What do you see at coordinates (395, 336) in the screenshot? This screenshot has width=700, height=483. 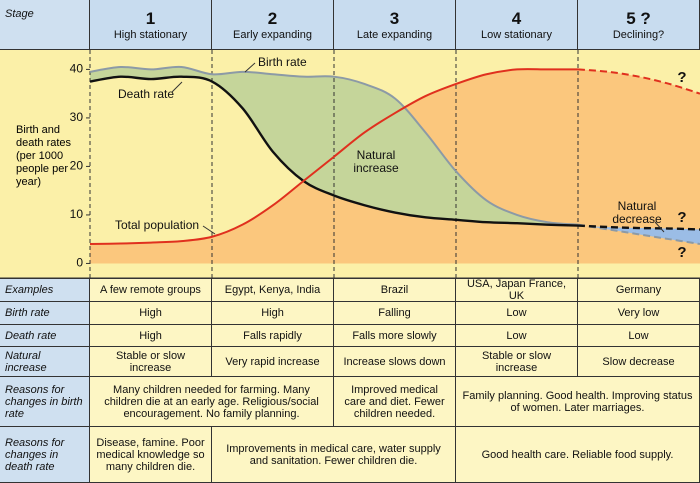 I see `row-cell: Falls more slowly` at bounding box center [395, 336].